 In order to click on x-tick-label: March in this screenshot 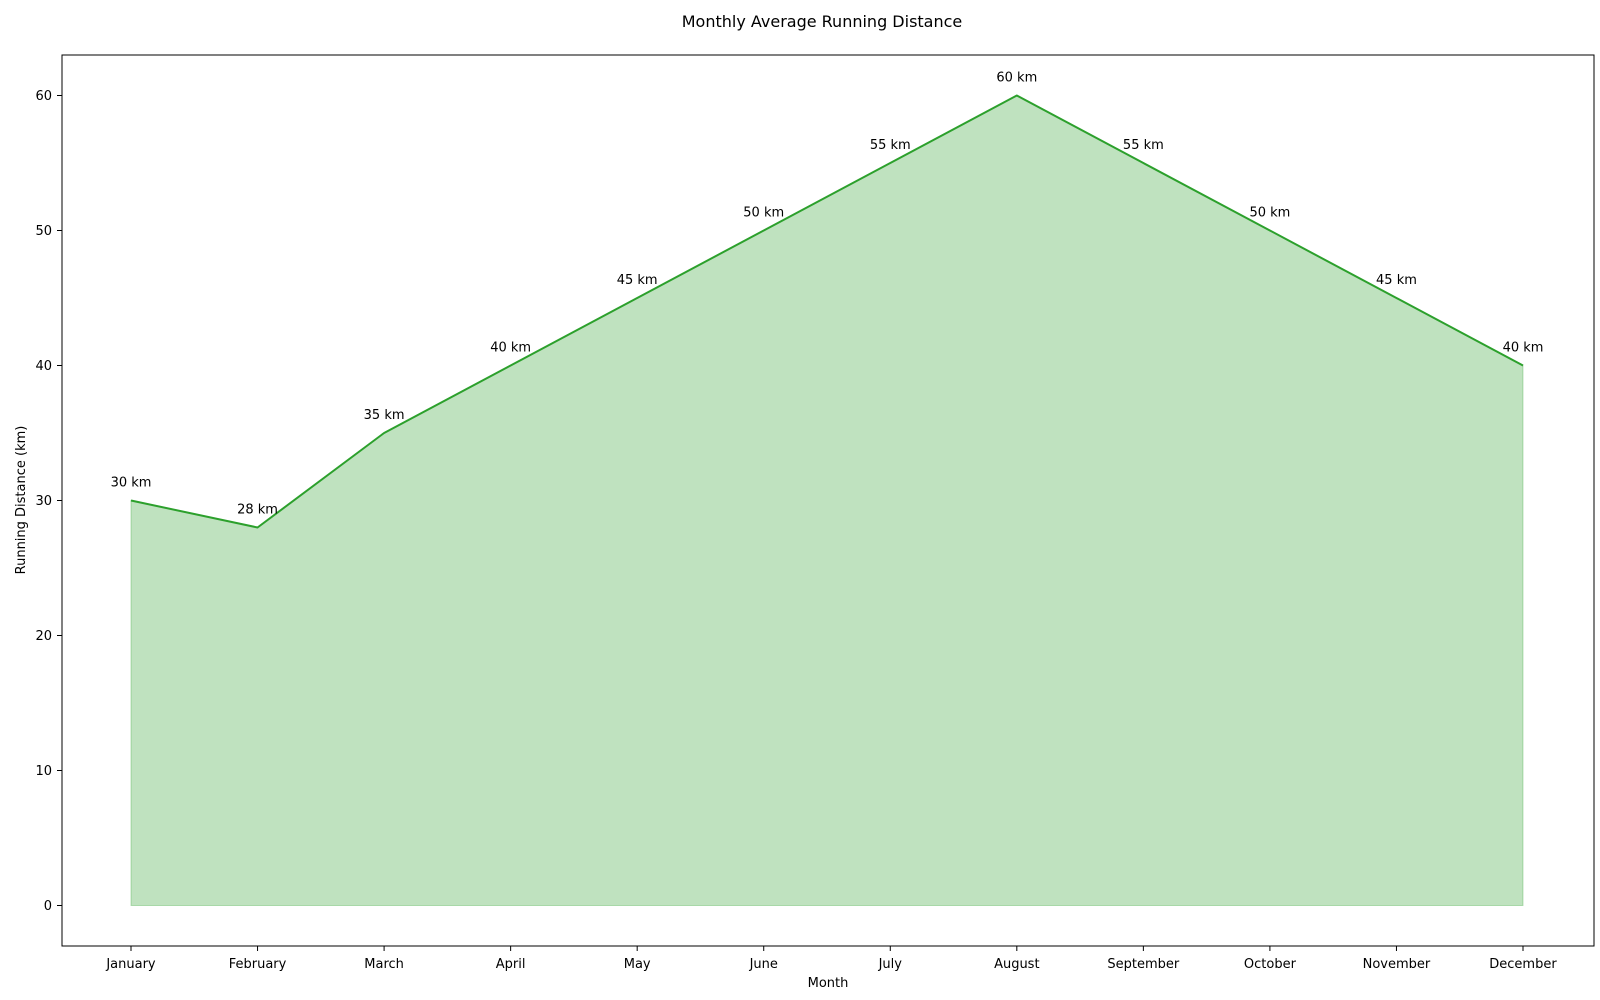, I will do `click(384, 964)`.